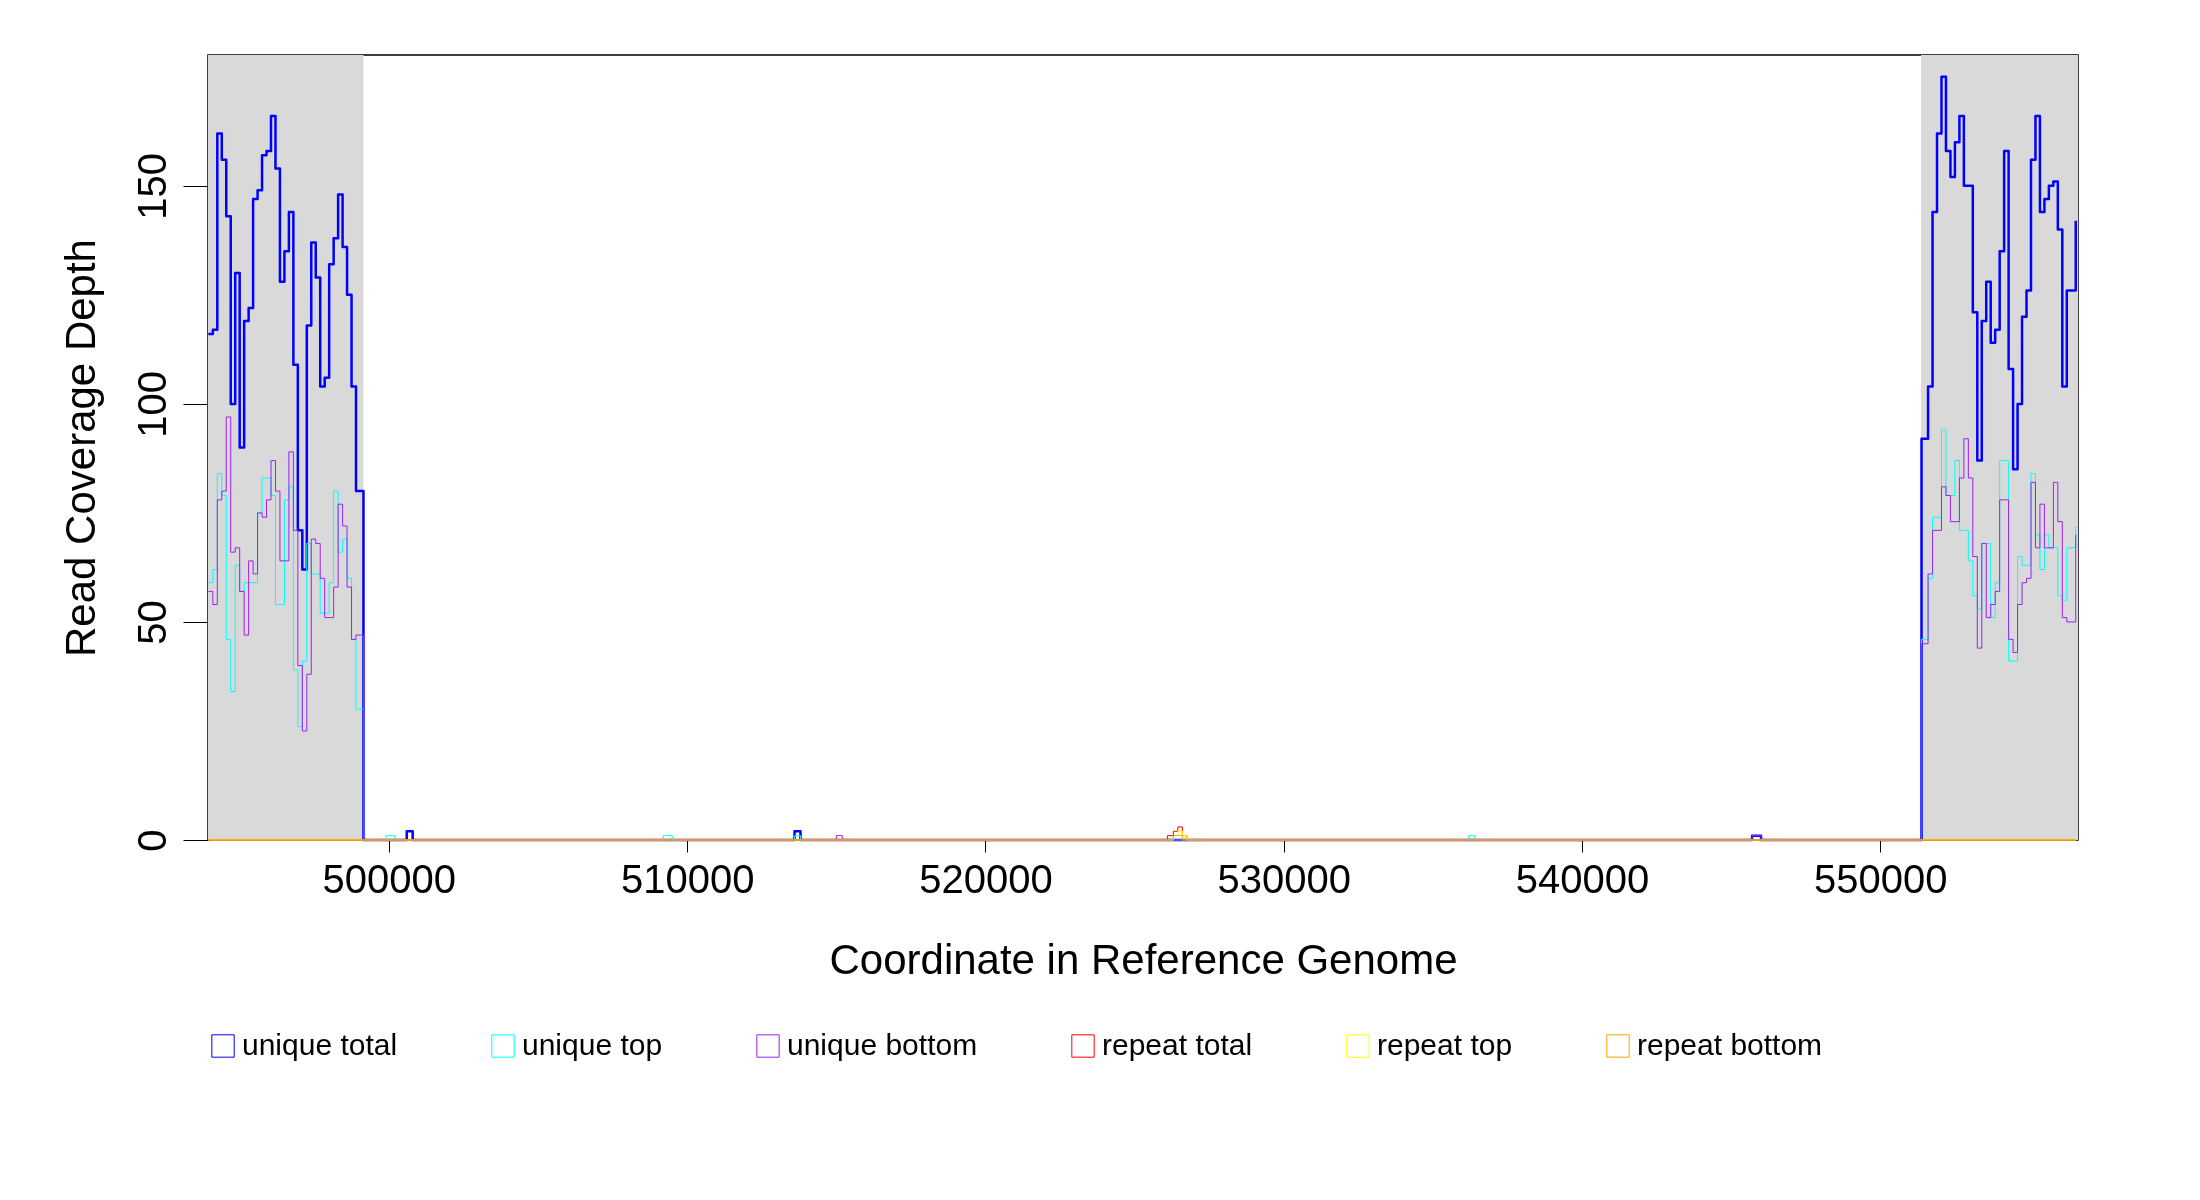  Describe the element at coordinates (1143, 959) in the screenshot. I see `x-axis-title: Coordinate in Reference Genome` at that location.